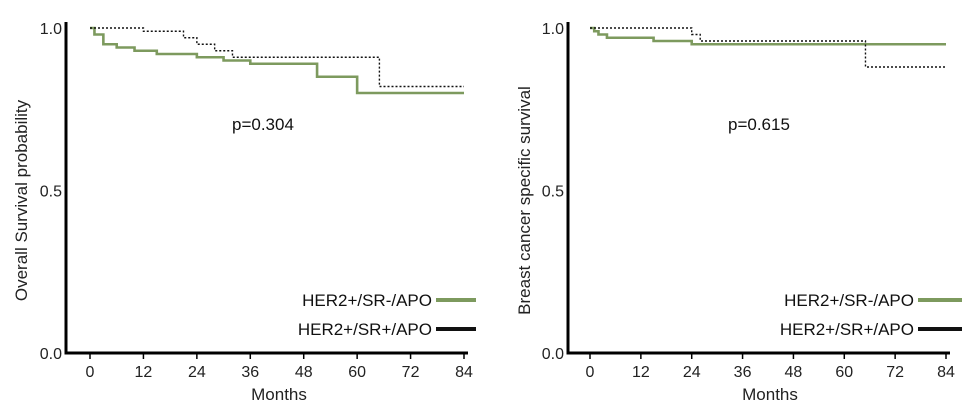 The image size is (972, 408). Describe the element at coordinates (524, 200) in the screenshot. I see `y-axis-title: Breast cancer specific survival` at that location.